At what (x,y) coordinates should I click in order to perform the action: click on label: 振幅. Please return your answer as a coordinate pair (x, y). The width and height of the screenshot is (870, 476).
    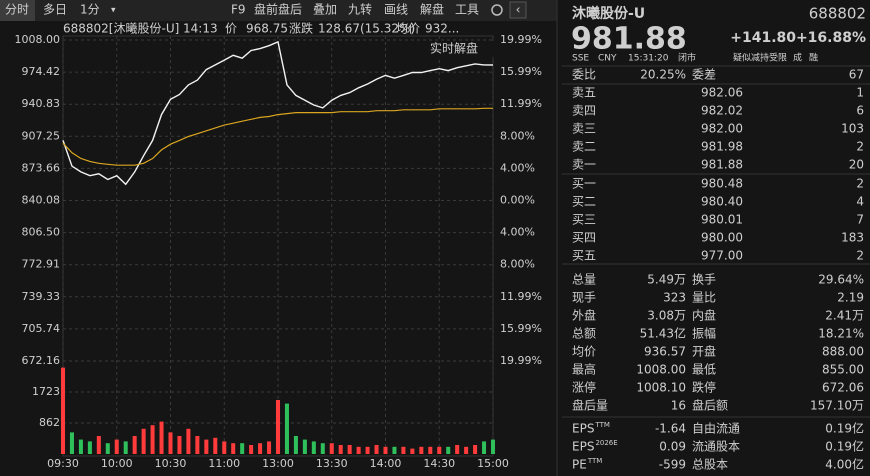
    Looking at the image, I should click on (704, 333).